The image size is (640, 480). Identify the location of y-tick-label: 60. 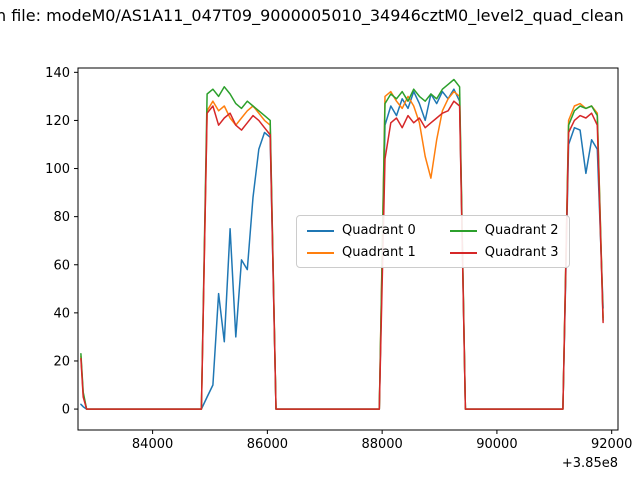
(61, 265).